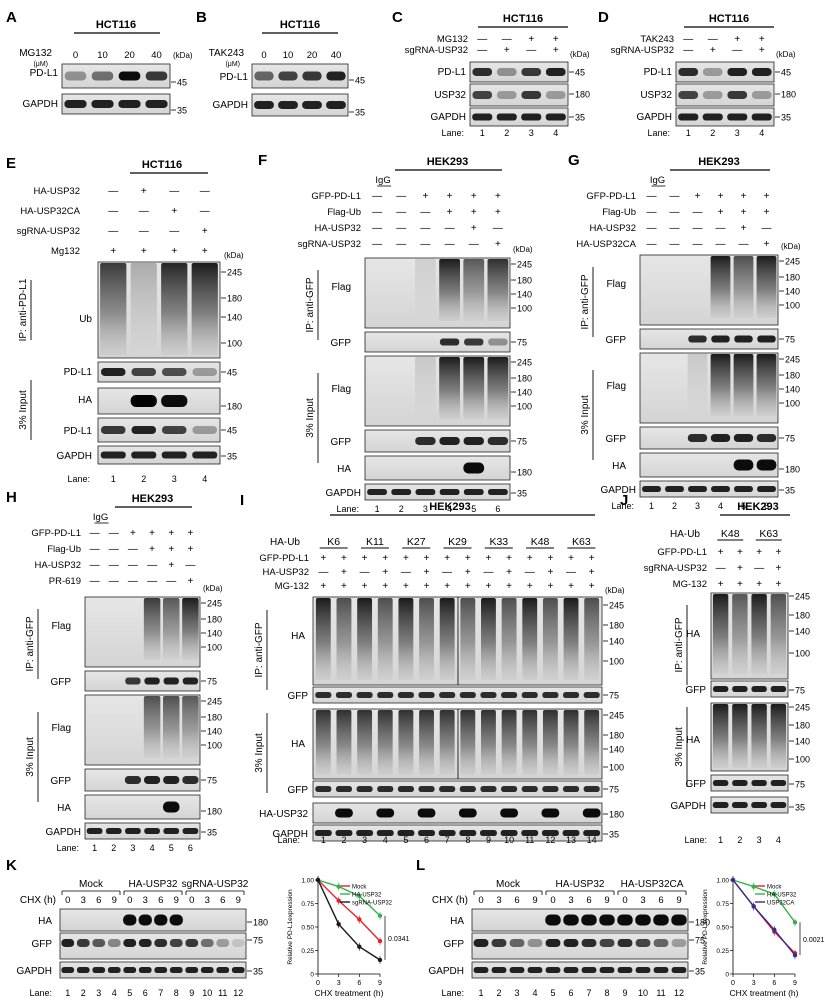 Image resolution: width=825 pixels, height=1006 pixels. What do you see at coordinates (283, 814) in the screenshot?
I see `panel-i-band-label: HA-USP32` at bounding box center [283, 814].